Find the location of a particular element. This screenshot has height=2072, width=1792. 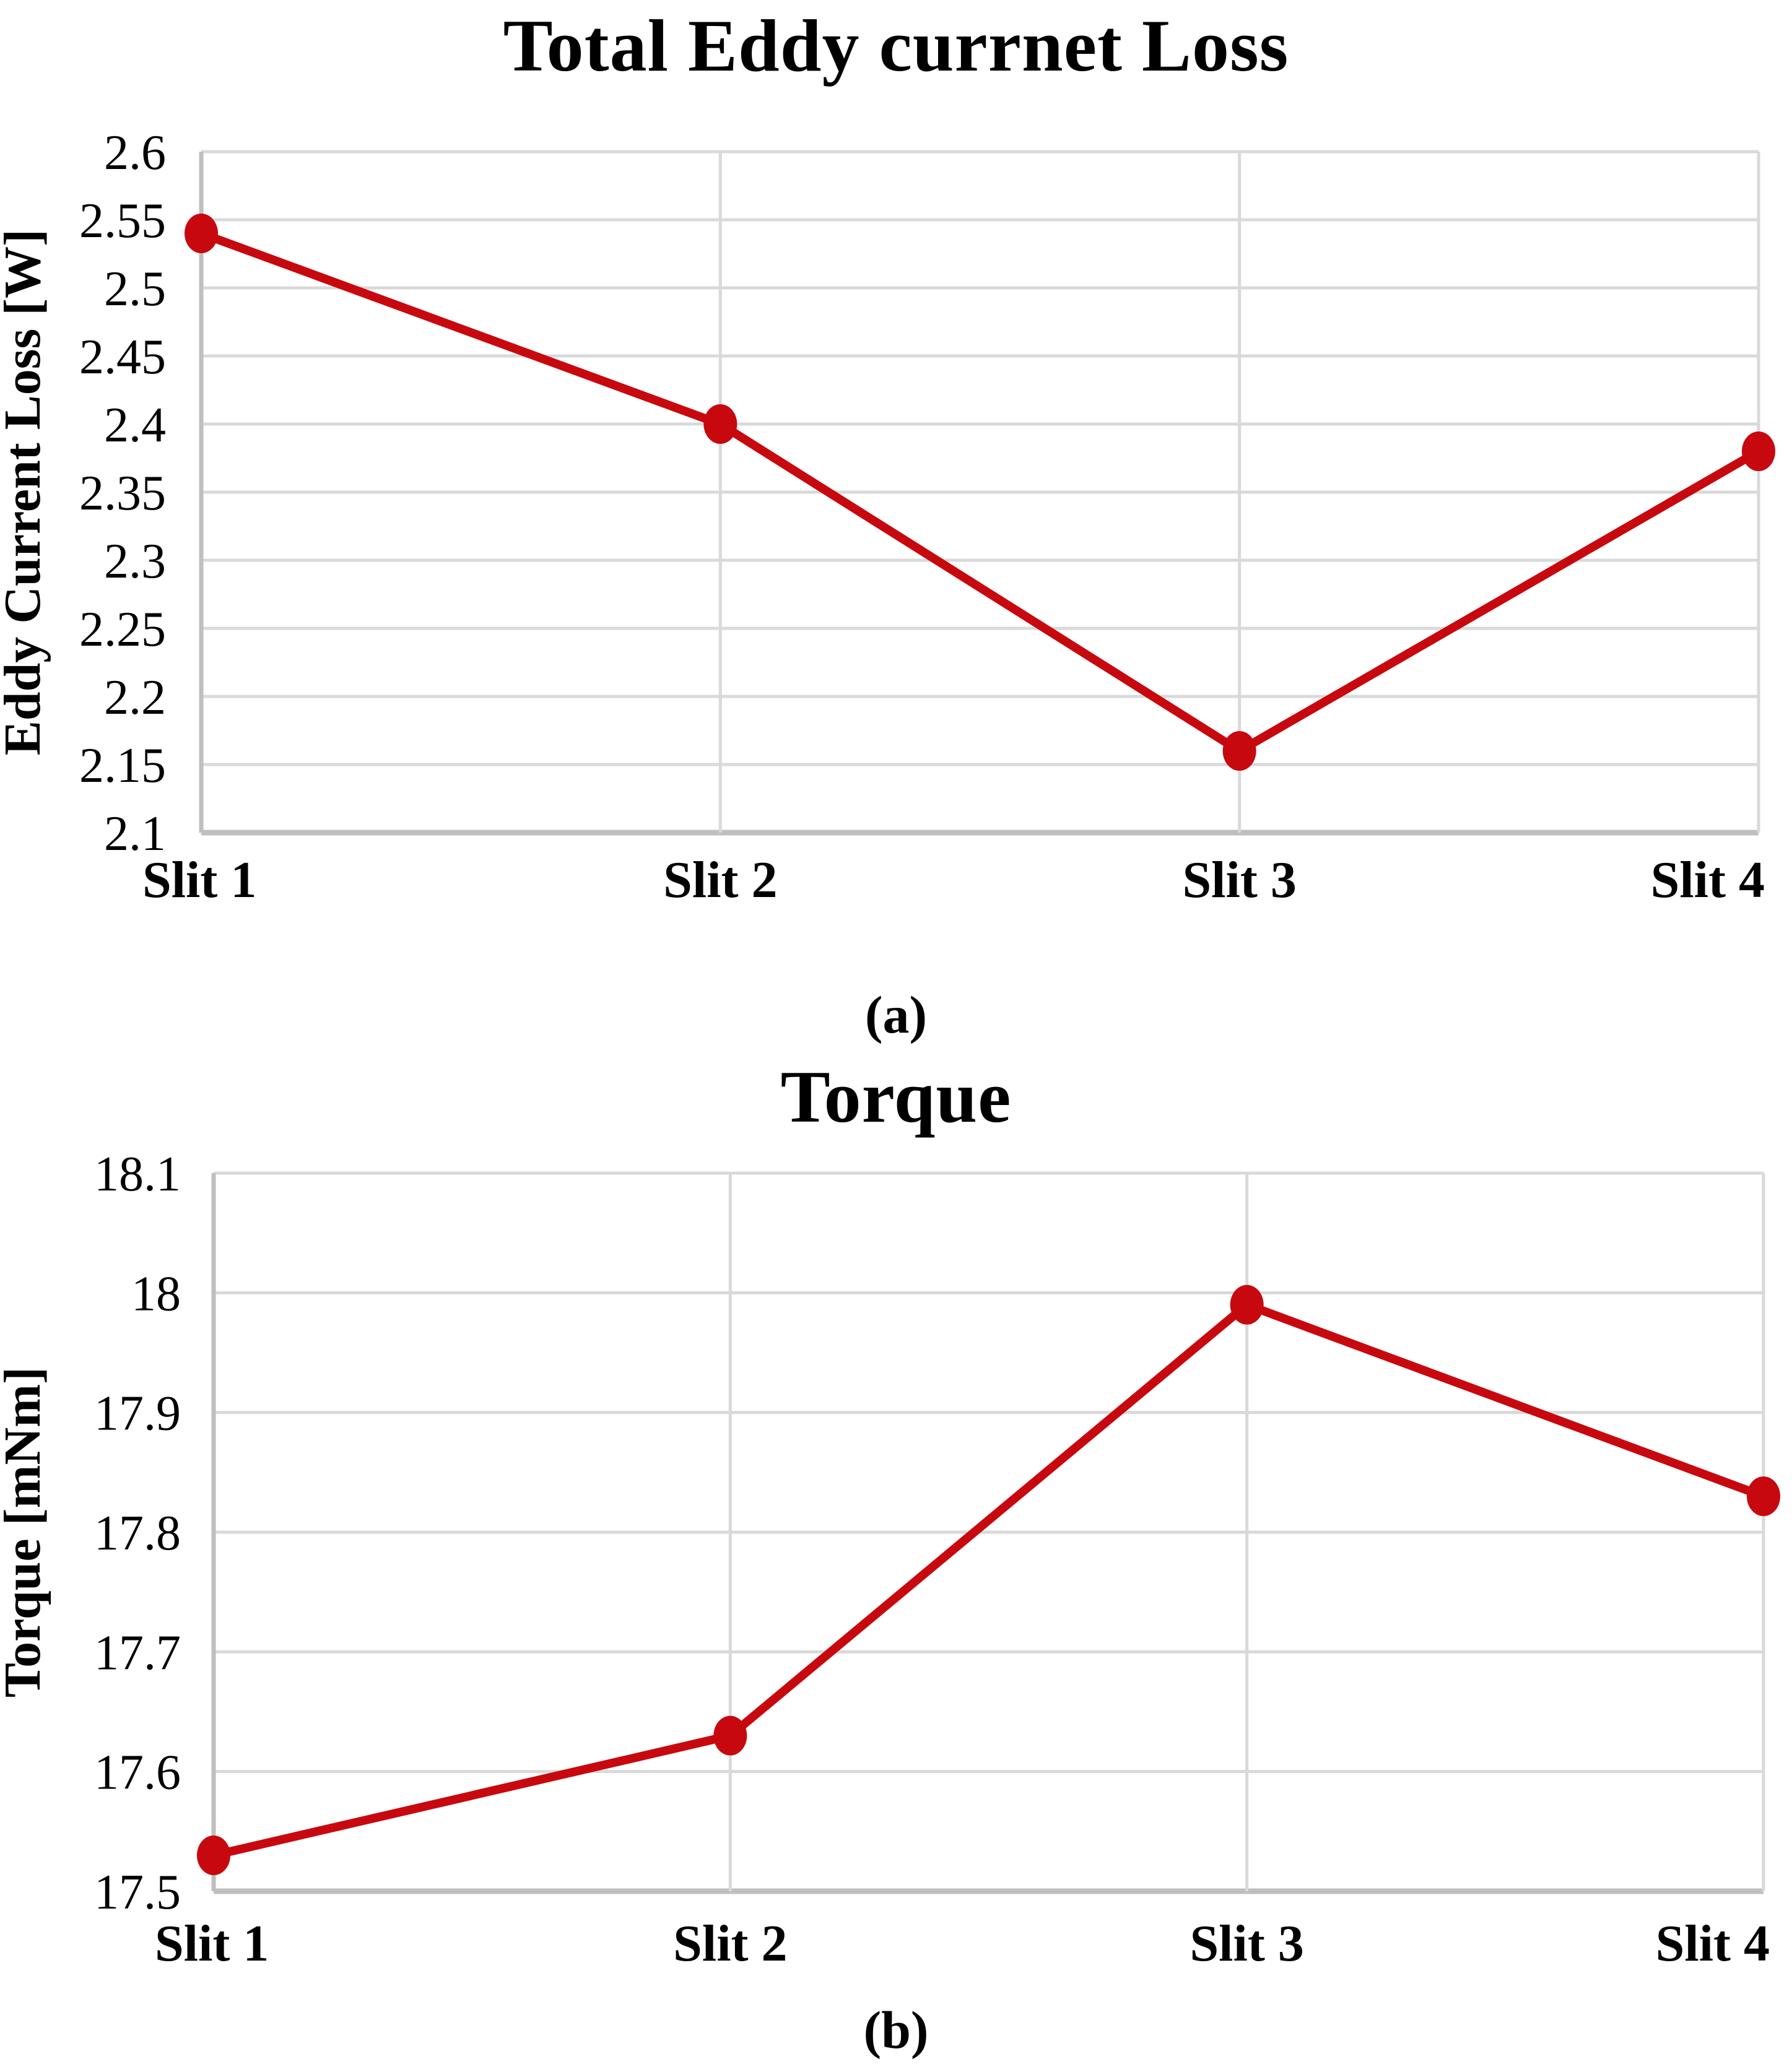

chart-a-y-tick-label: 2.15 is located at coordinates (123, 766).